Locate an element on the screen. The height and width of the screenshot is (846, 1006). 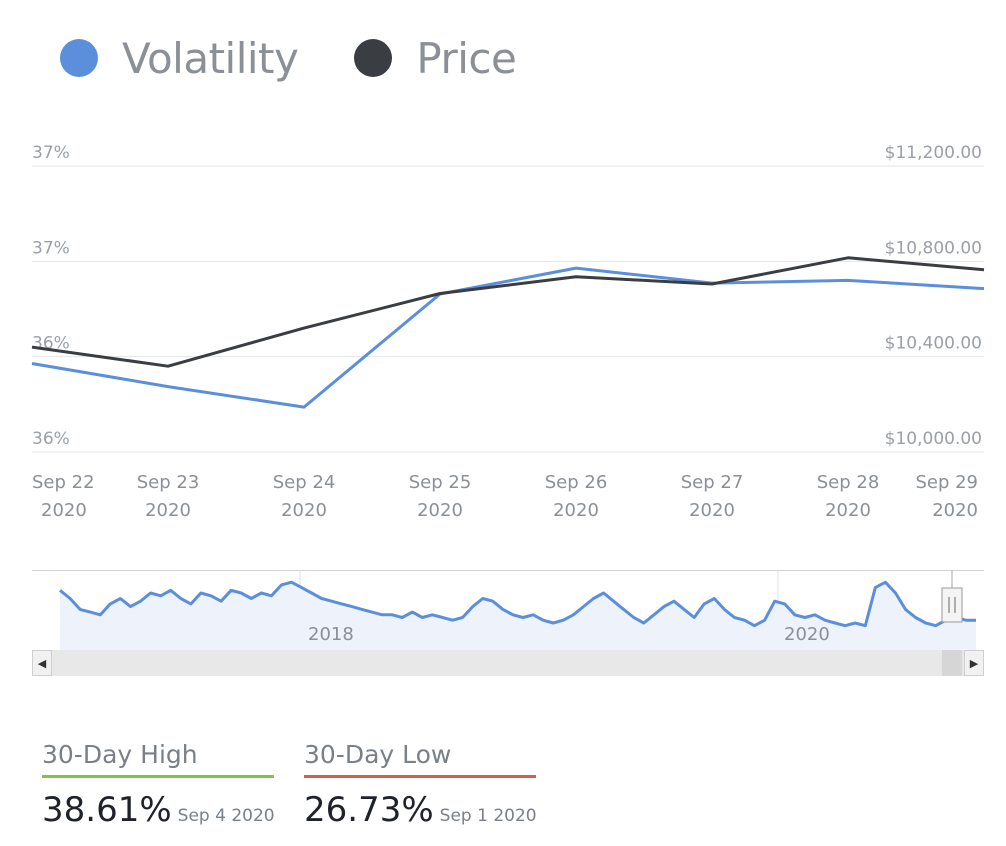
right-tick-label: $10,800.00 is located at coordinates (933, 248).